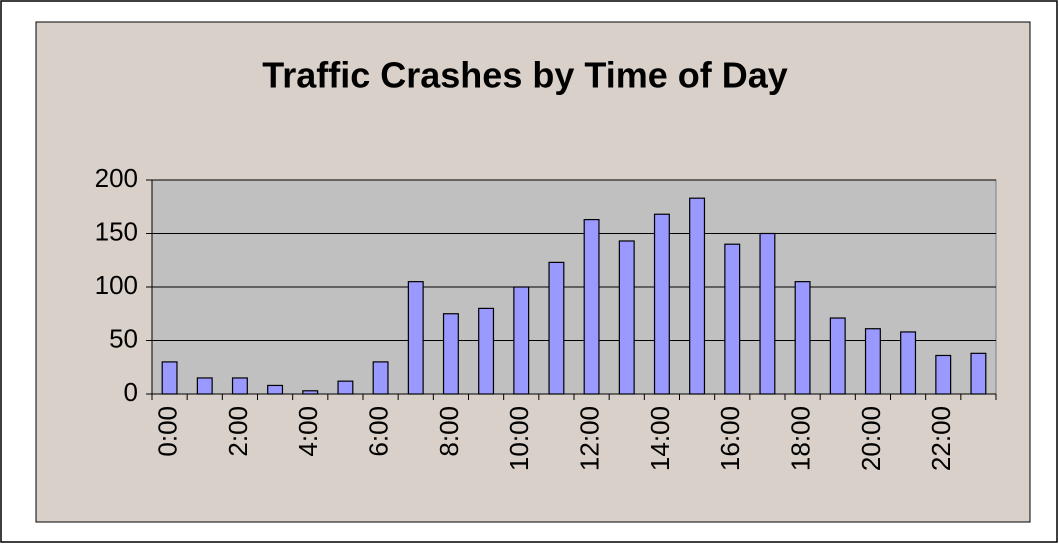 The image size is (1059, 544). Describe the element at coordinates (167, 431) in the screenshot. I see `x-tick-label: 0:00` at that location.